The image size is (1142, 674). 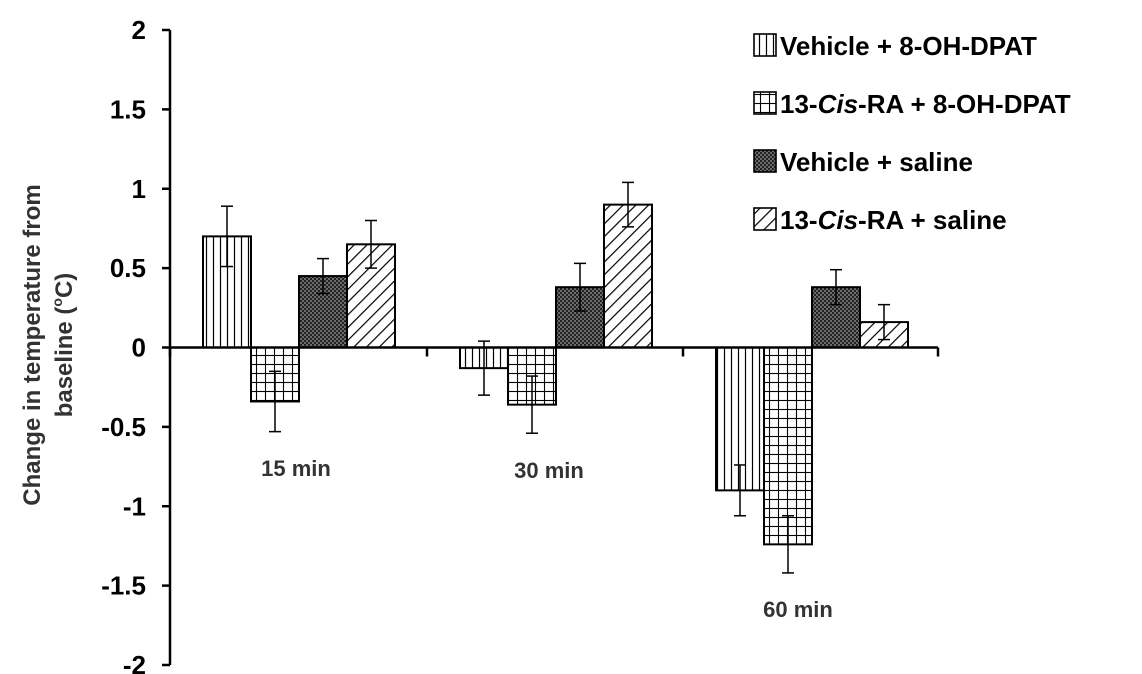 What do you see at coordinates (123, 586) in the screenshot?
I see `y-tick-label: -1.5` at bounding box center [123, 586].